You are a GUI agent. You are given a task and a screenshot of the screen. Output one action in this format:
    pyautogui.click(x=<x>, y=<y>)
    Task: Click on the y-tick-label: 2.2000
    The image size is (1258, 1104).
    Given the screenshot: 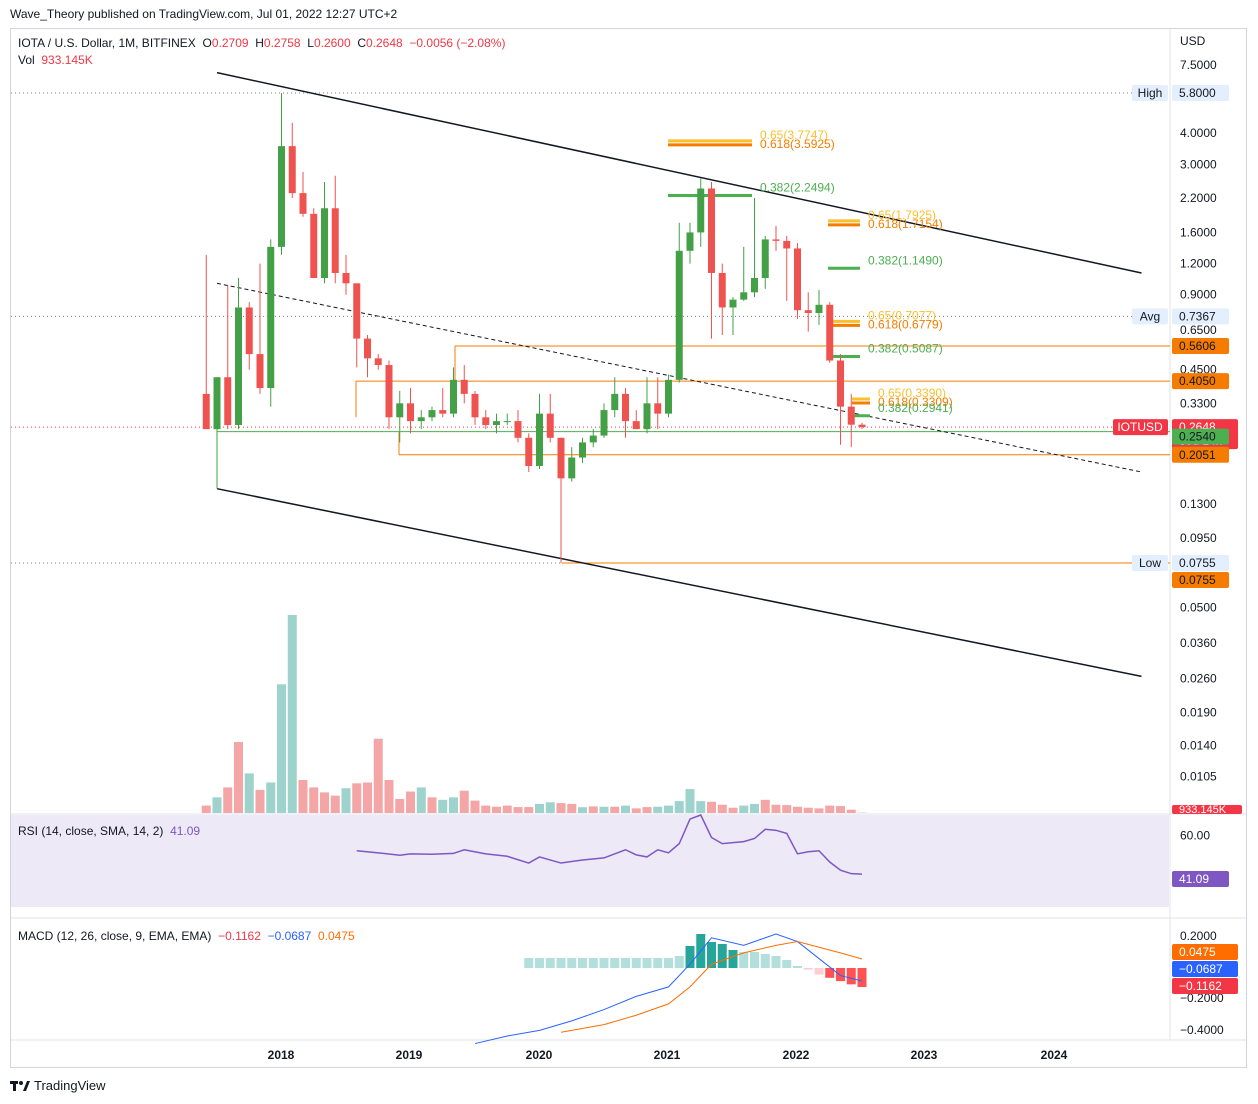 What is the action you would take?
    pyautogui.click(x=1198, y=198)
    